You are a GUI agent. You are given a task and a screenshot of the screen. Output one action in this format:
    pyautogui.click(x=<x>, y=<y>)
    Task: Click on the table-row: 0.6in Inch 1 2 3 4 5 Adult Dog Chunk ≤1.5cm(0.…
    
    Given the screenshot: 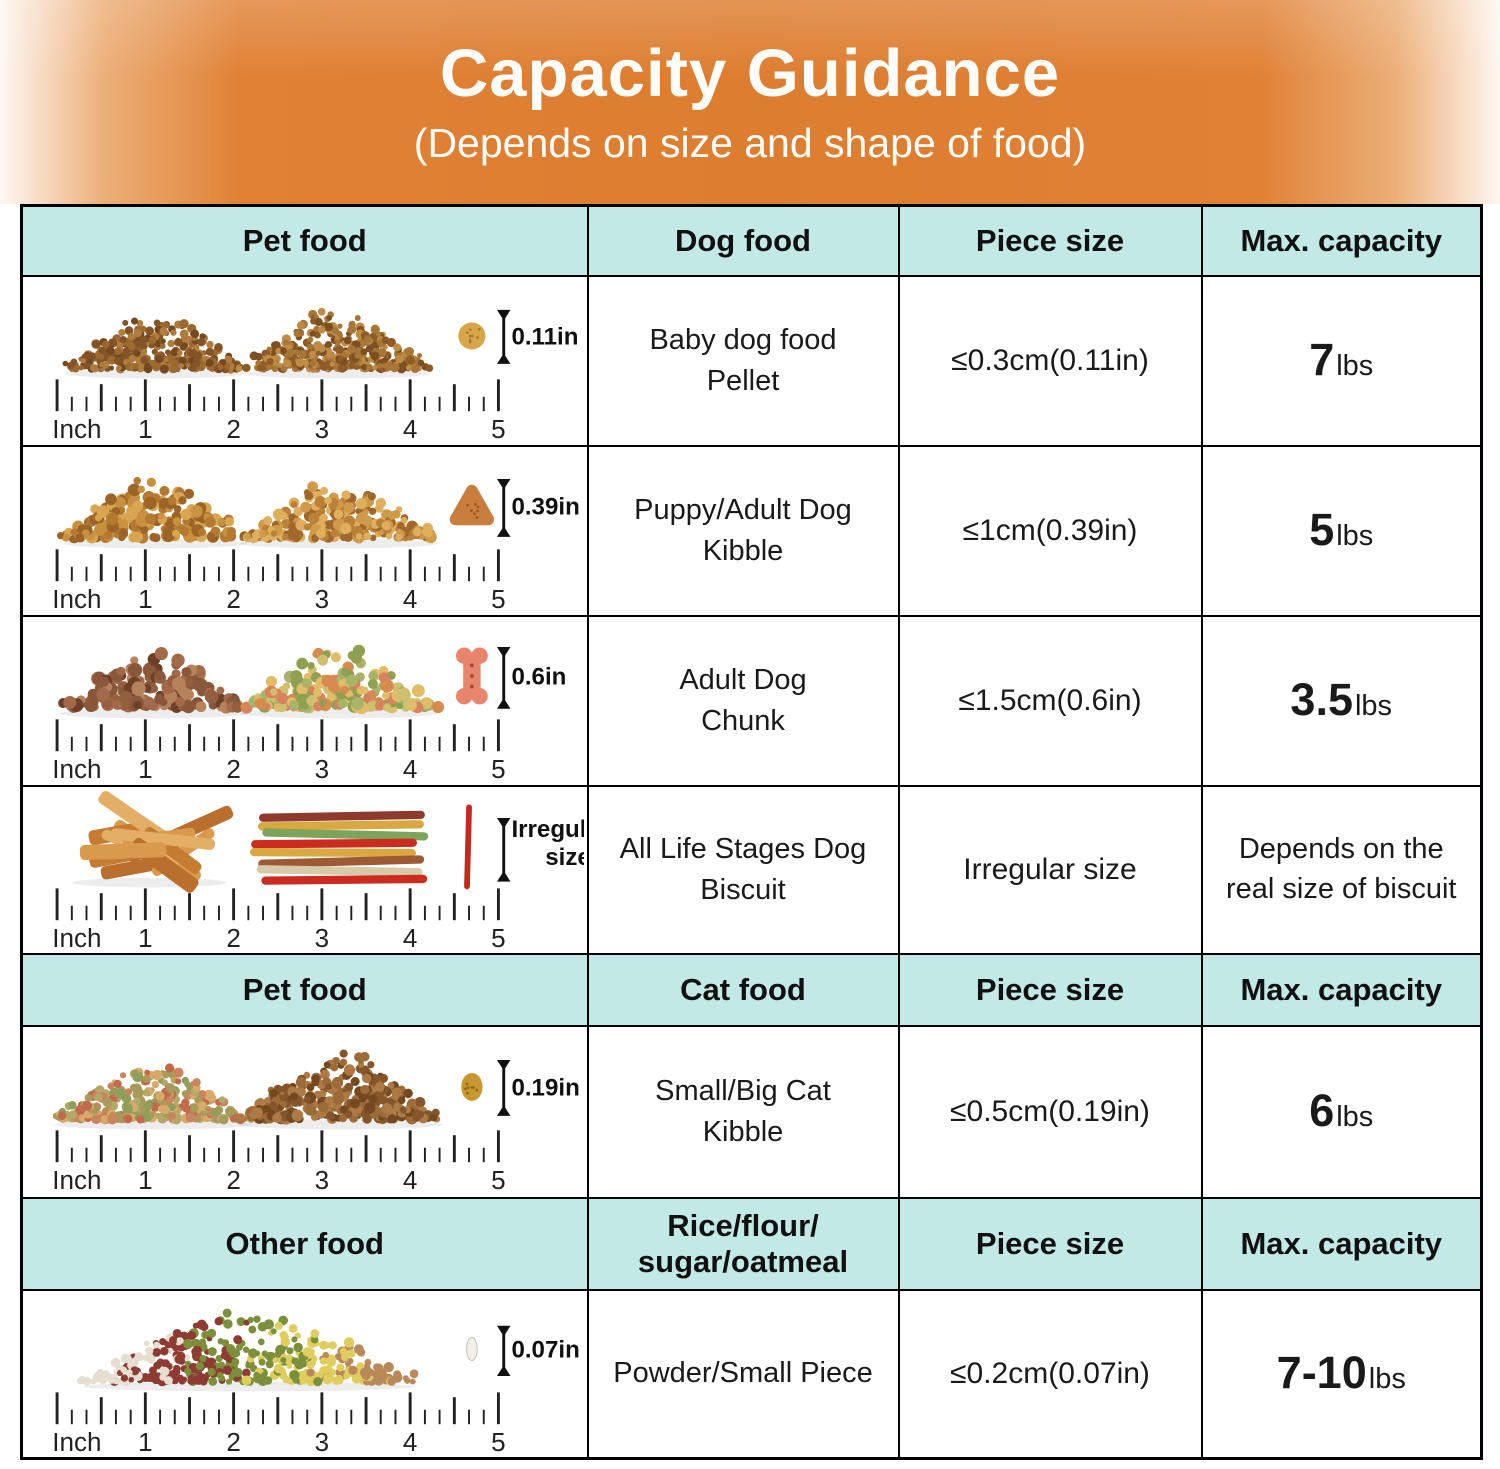 What is the action you would take?
    pyautogui.click(x=751, y=700)
    